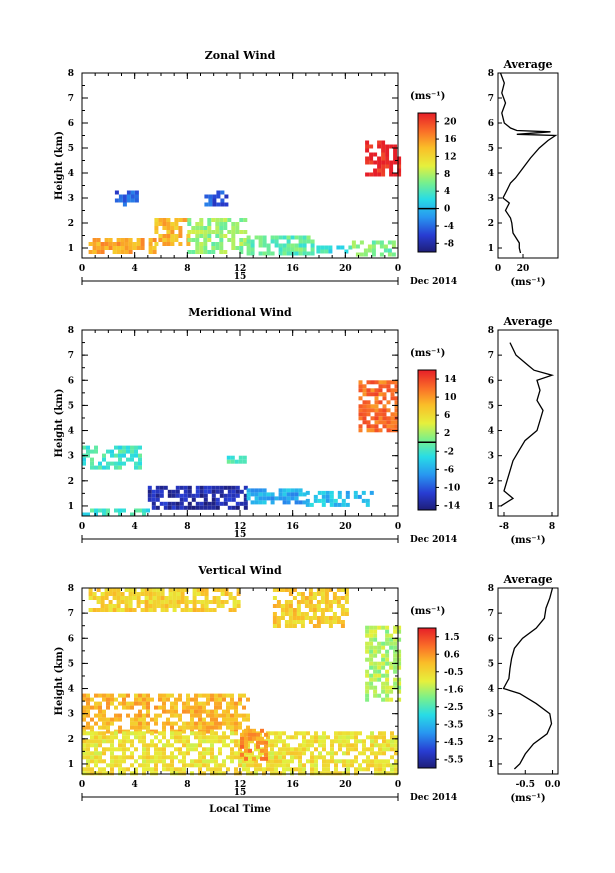 This screenshot has height=873, width=615. What do you see at coordinates (427, 182) in the screenshot?
I see `colorbar` at bounding box center [427, 182].